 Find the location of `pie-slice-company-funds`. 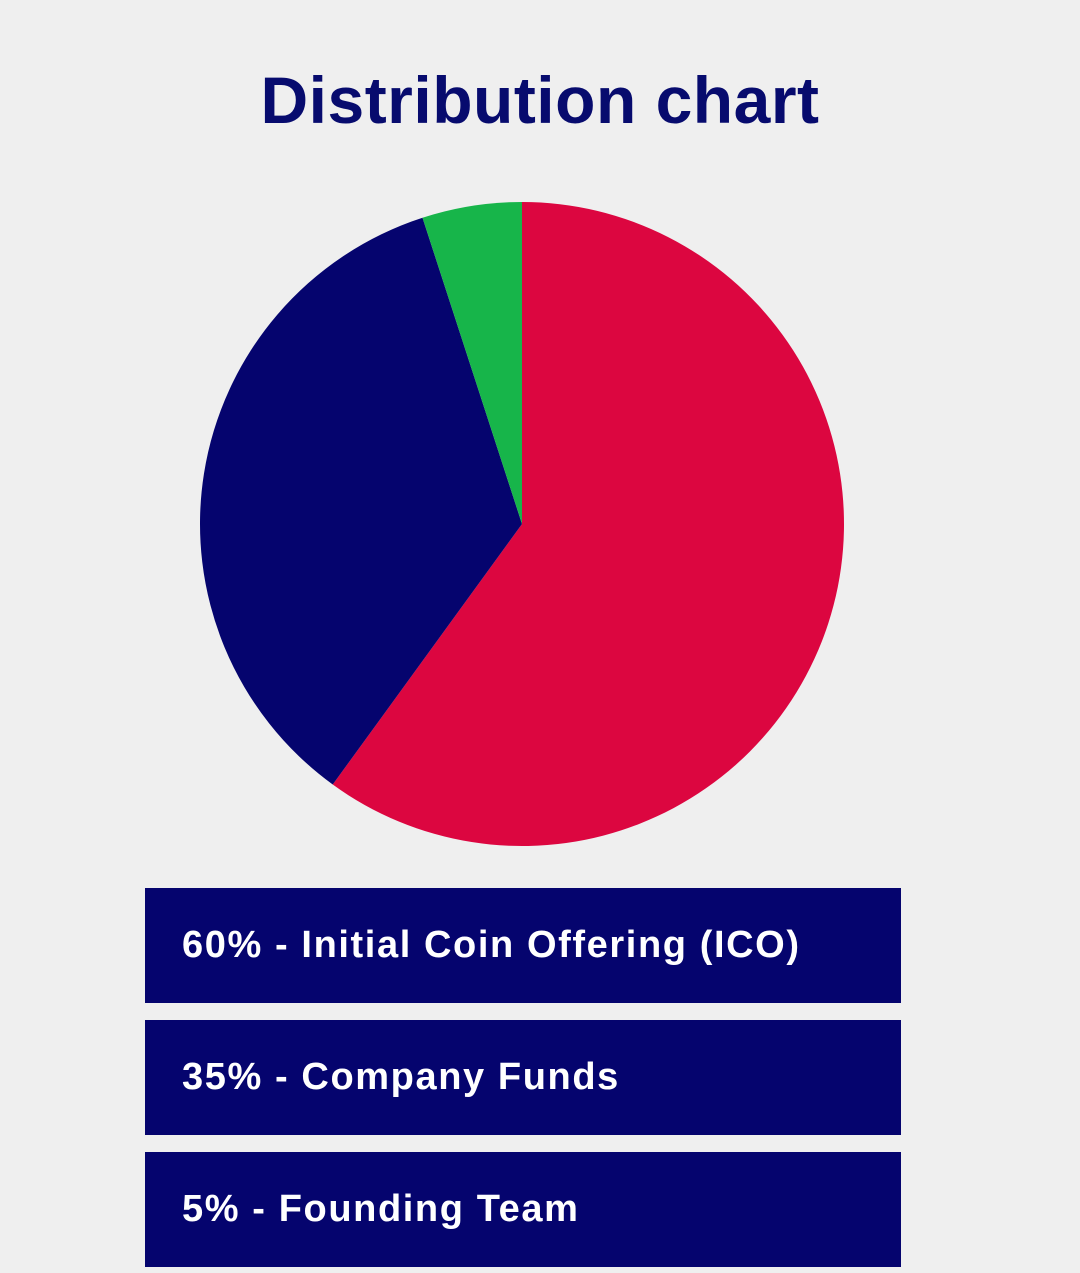

pie-slice-company-funds is located at coordinates (361, 501).